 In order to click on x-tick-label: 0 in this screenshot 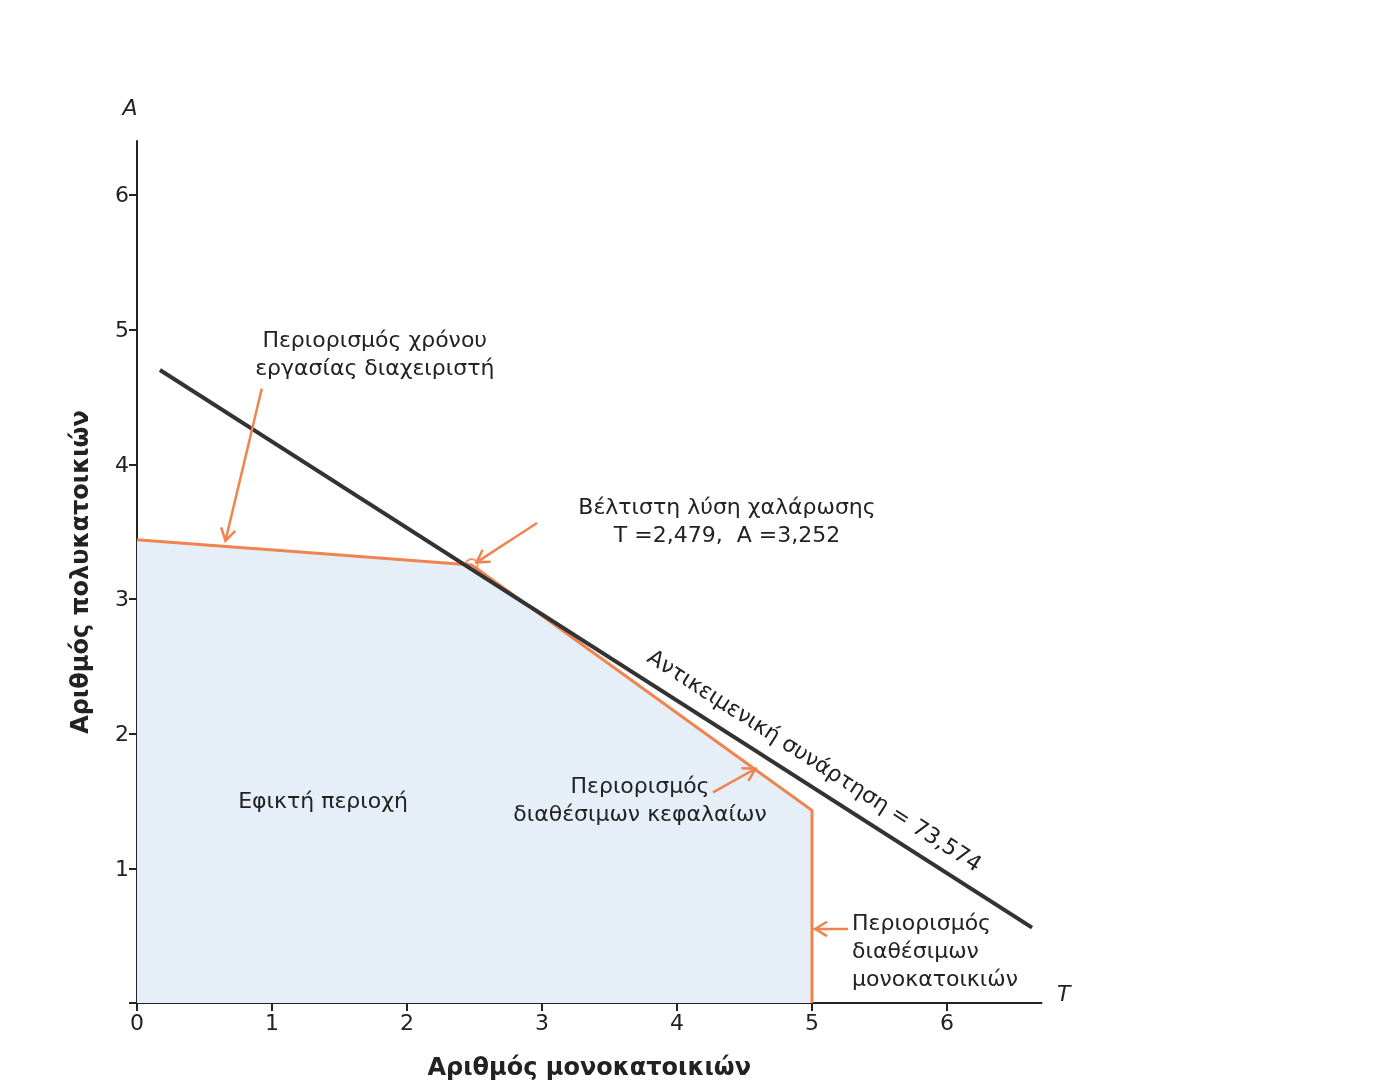, I will do `click(137, 1022)`.